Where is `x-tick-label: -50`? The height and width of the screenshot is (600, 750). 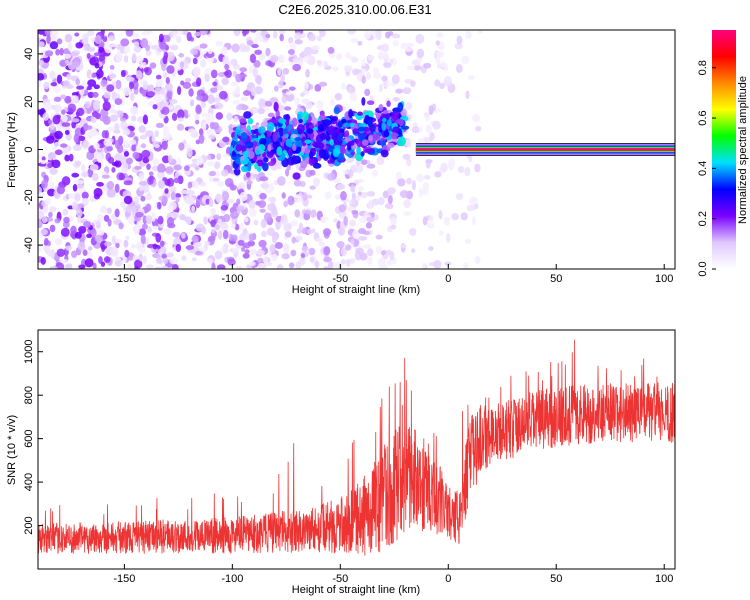
x-tick-label: -50 is located at coordinates (340, 579).